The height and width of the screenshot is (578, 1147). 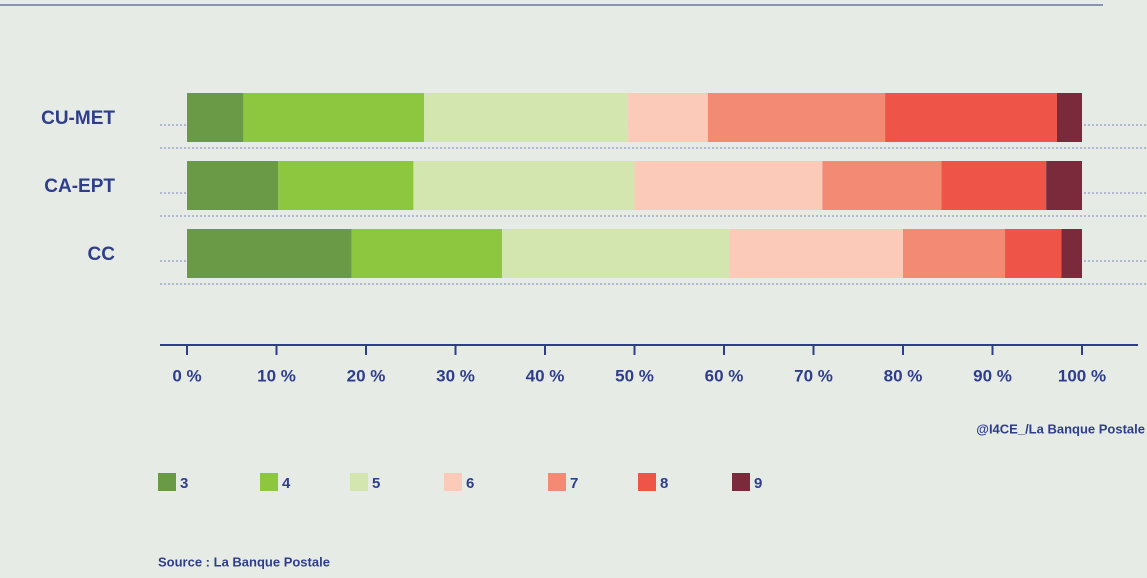 I want to click on credit: @I4CE_/La Banque Postale, so click(x=1060, y=428).